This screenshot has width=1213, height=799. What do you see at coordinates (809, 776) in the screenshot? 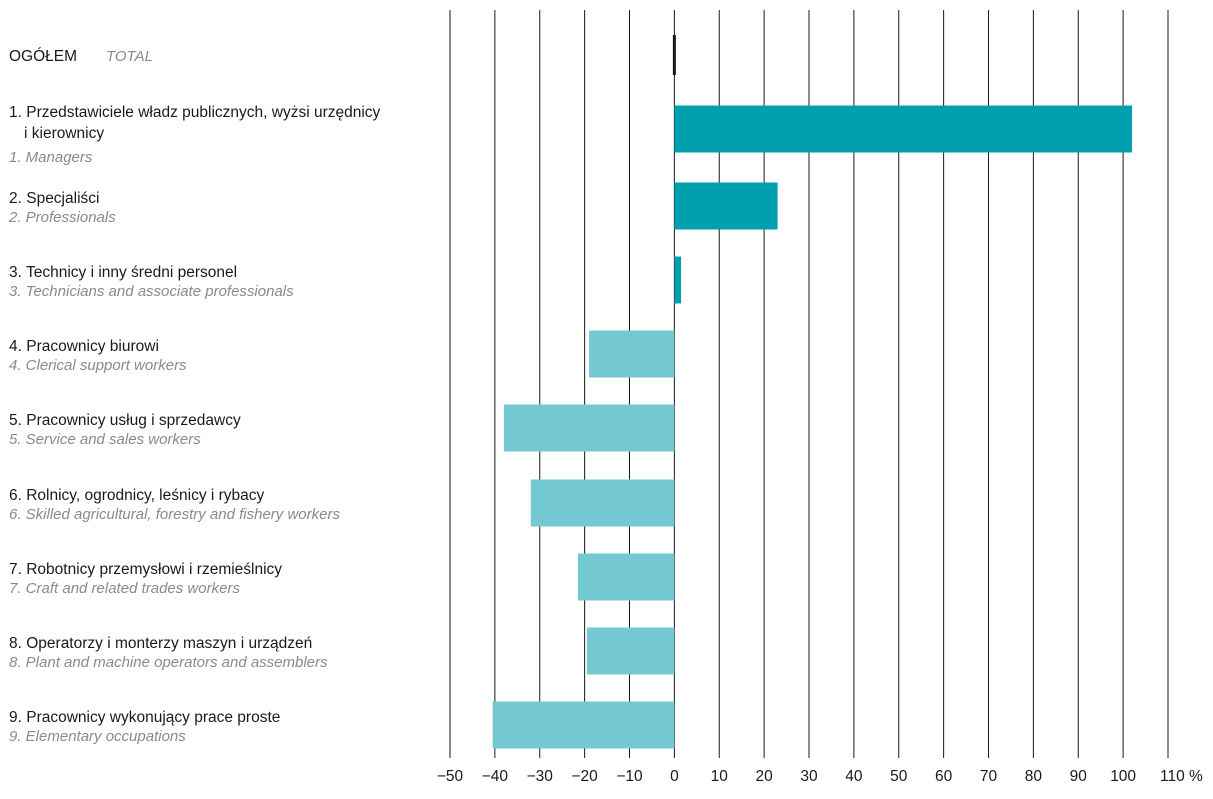
I see `x-tick-label: 30` at bounding box center [809, 776].